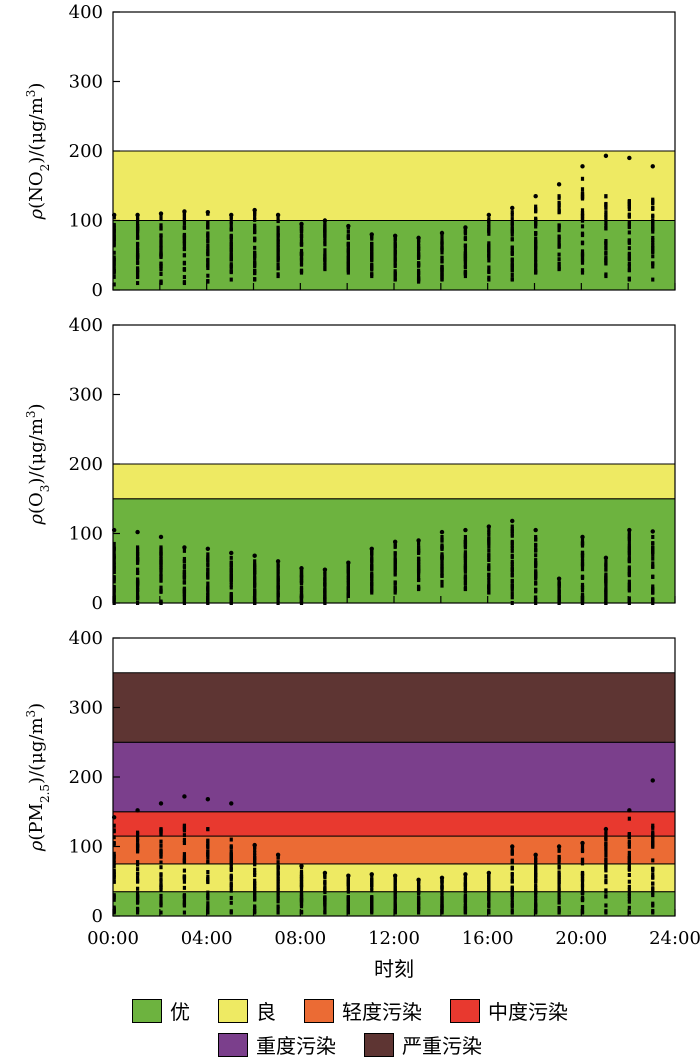 This screenshot has height=1059, width=700. Describe the element at coordinates (379, 1044) in the screenshot. I see `legend-swatch` at that location.